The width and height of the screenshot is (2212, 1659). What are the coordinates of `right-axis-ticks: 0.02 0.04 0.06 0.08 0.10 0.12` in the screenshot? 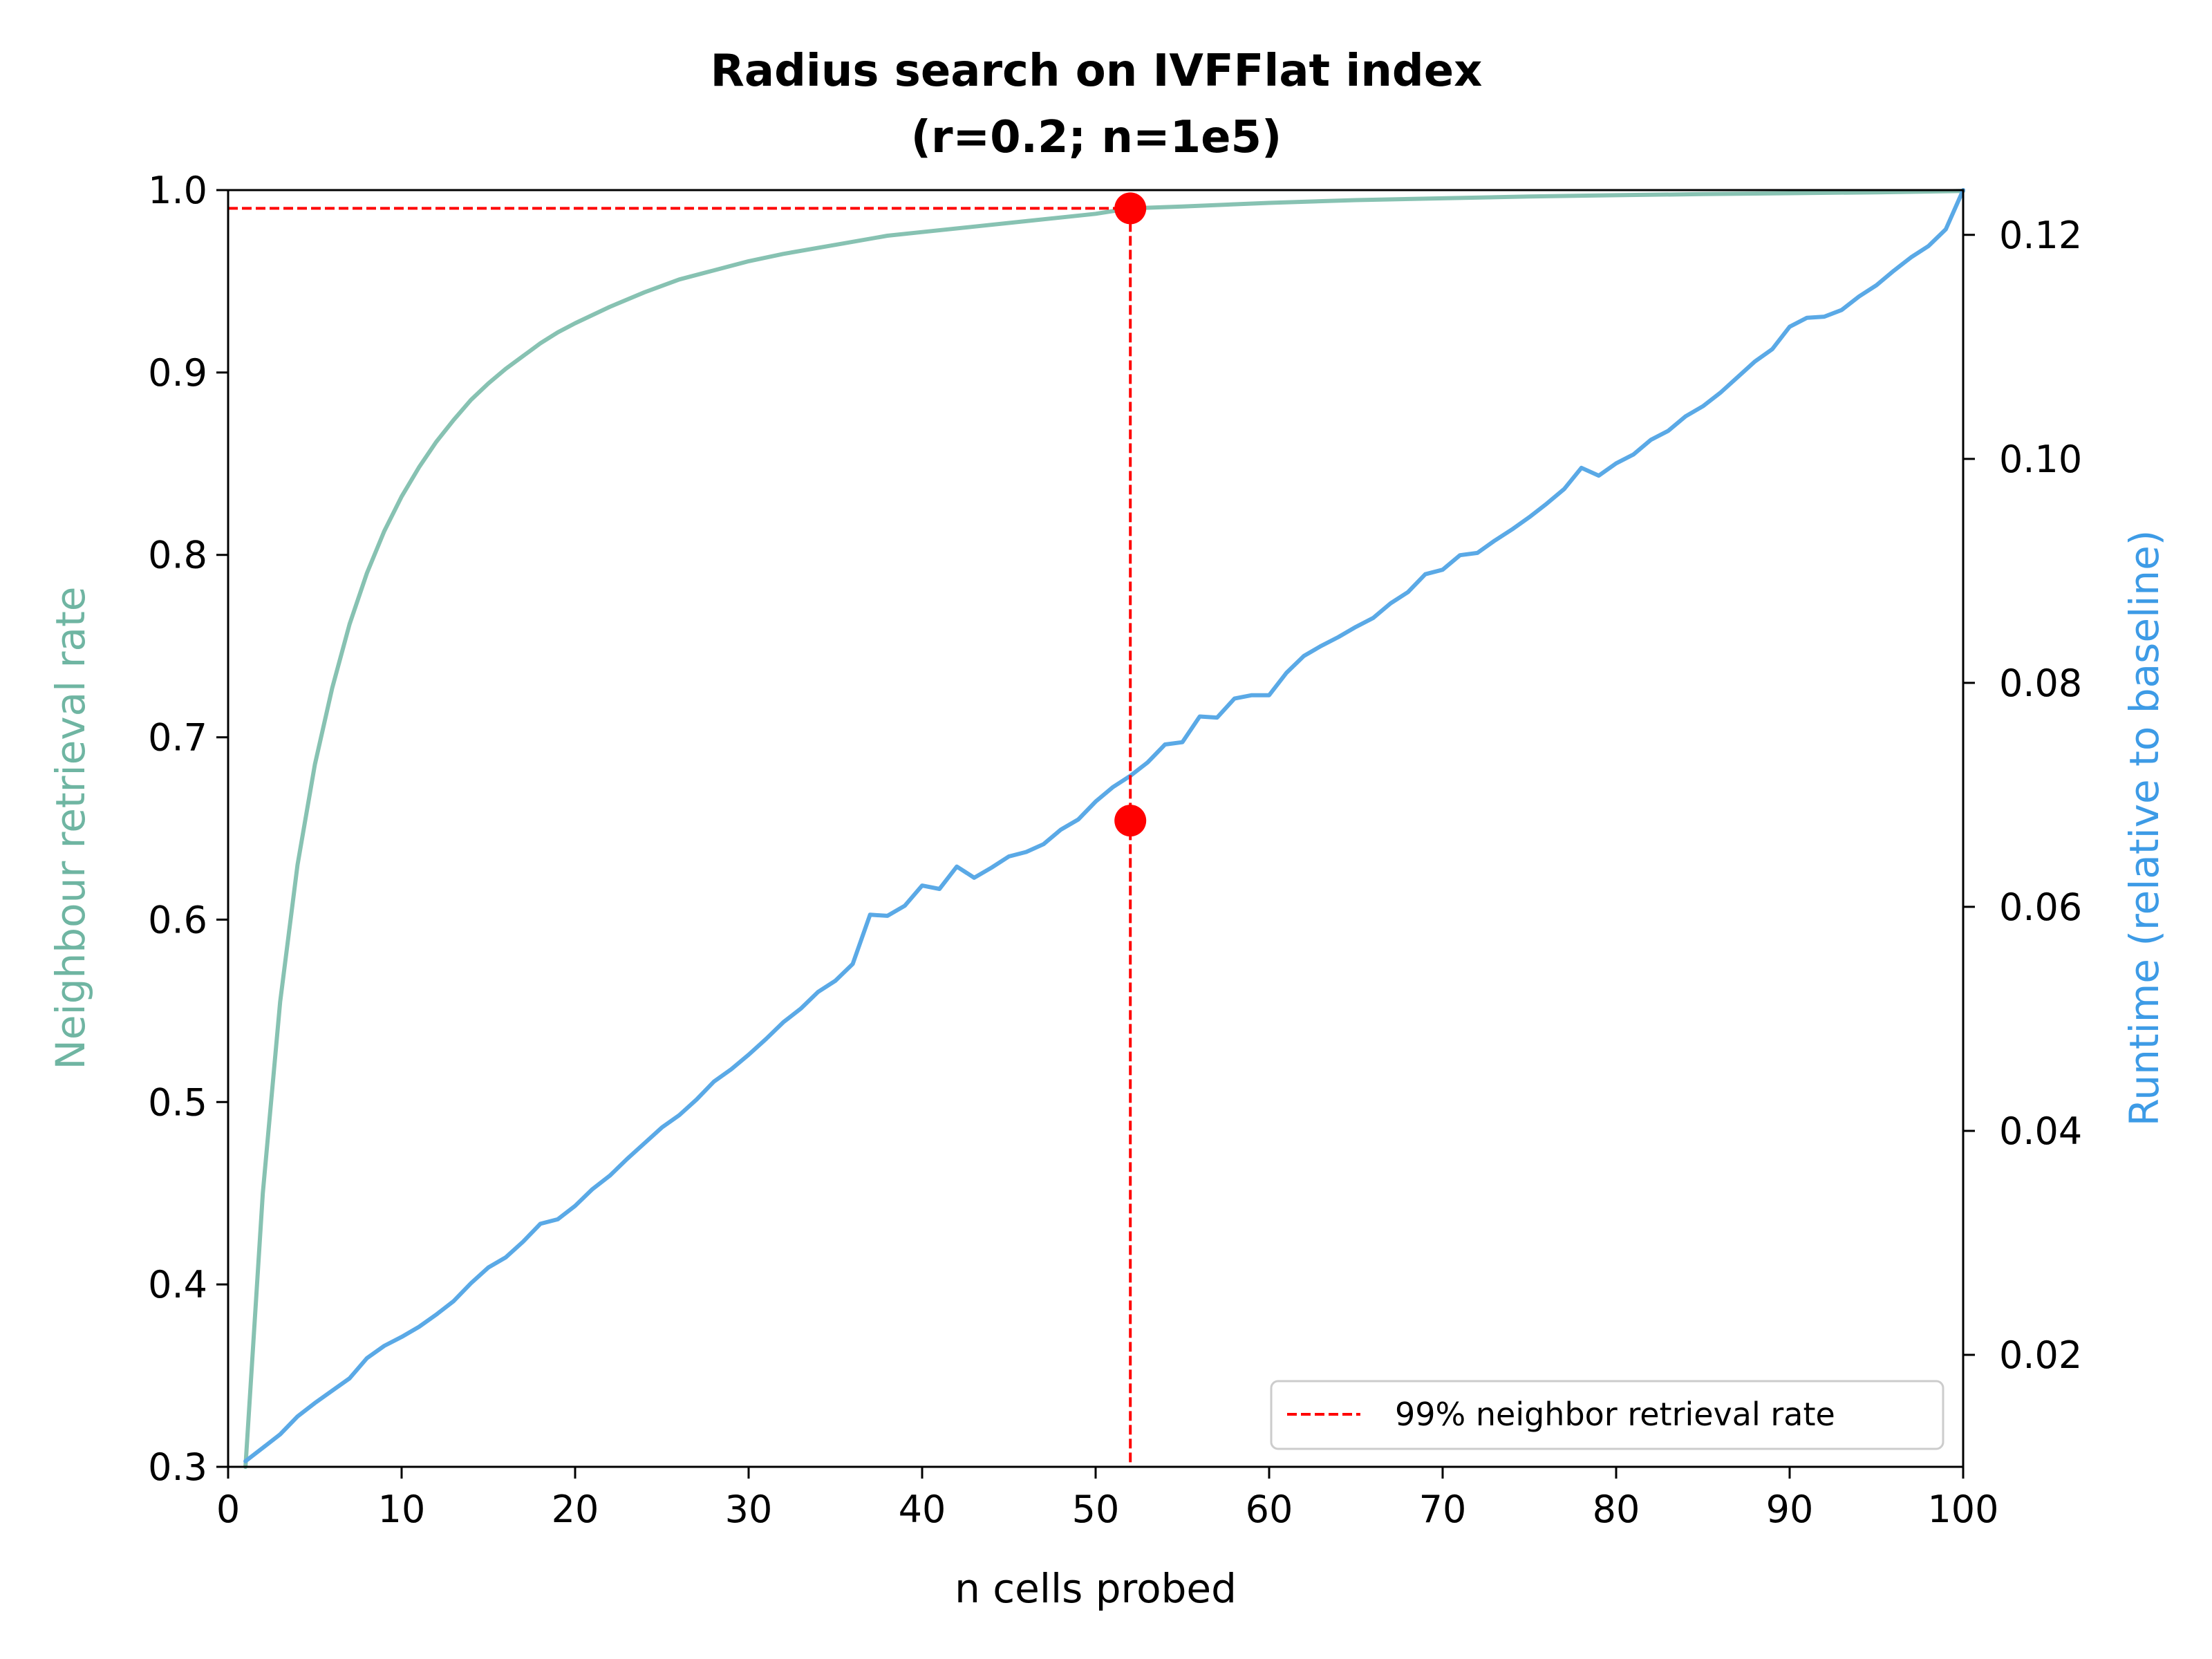 It's located at (2022, 796).